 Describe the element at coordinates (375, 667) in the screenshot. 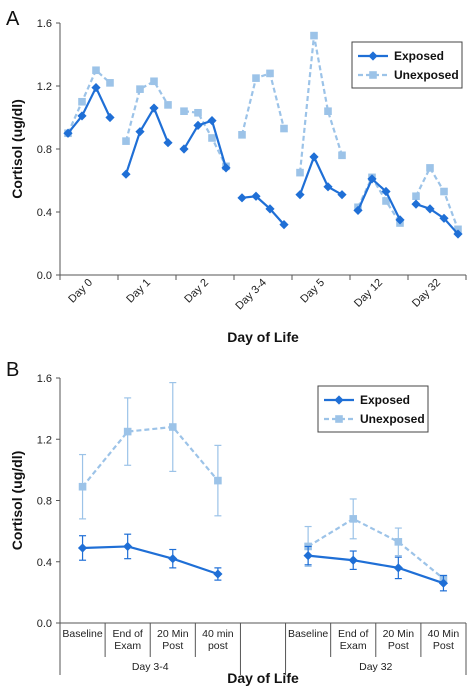

I see `x-group-label: Day 32` at that location.